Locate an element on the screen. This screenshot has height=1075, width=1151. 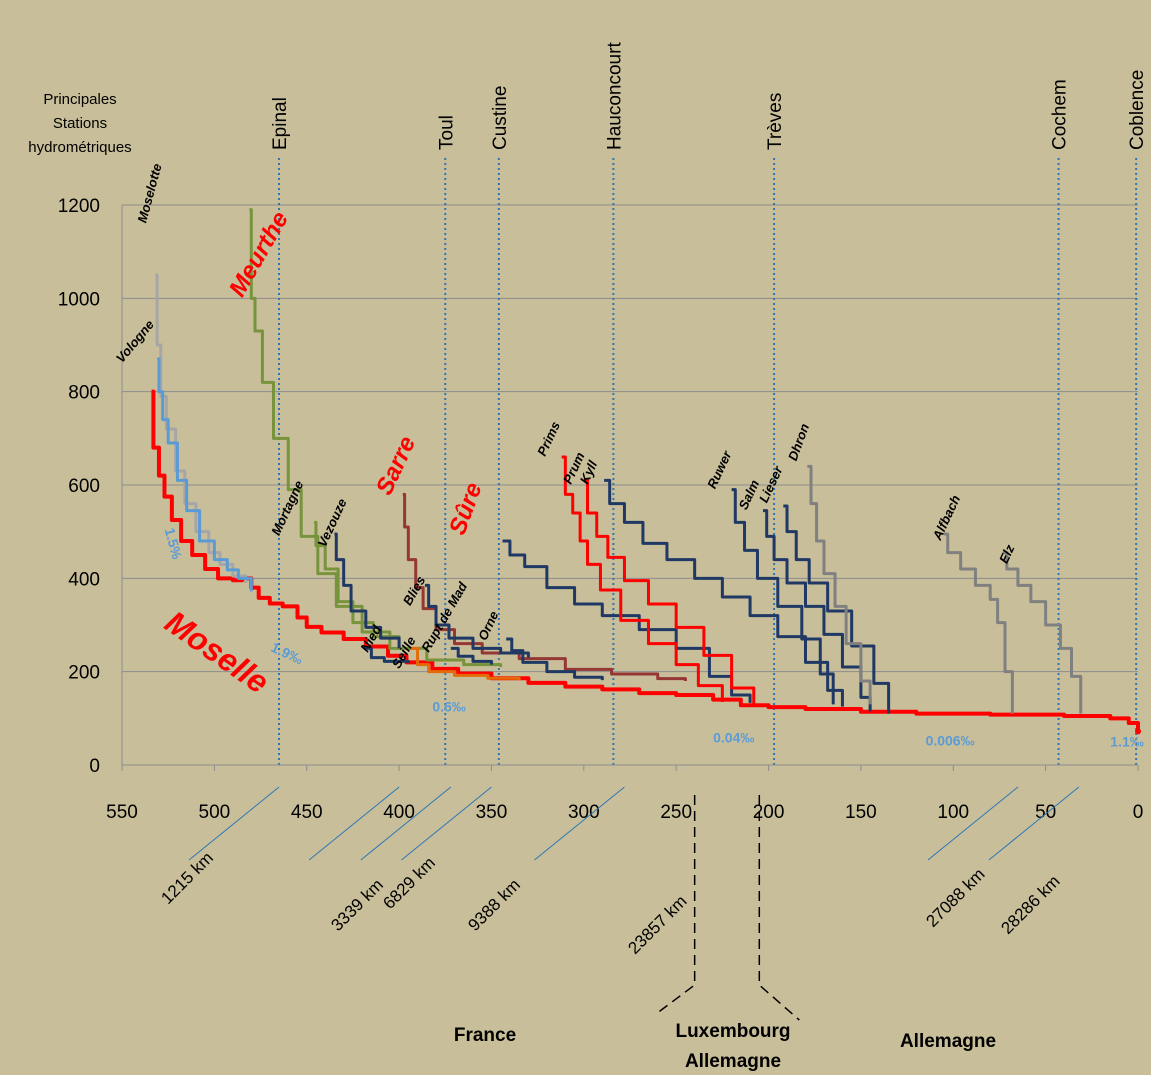
y-tick-label: 1200 is located at coordinates (79, 206).